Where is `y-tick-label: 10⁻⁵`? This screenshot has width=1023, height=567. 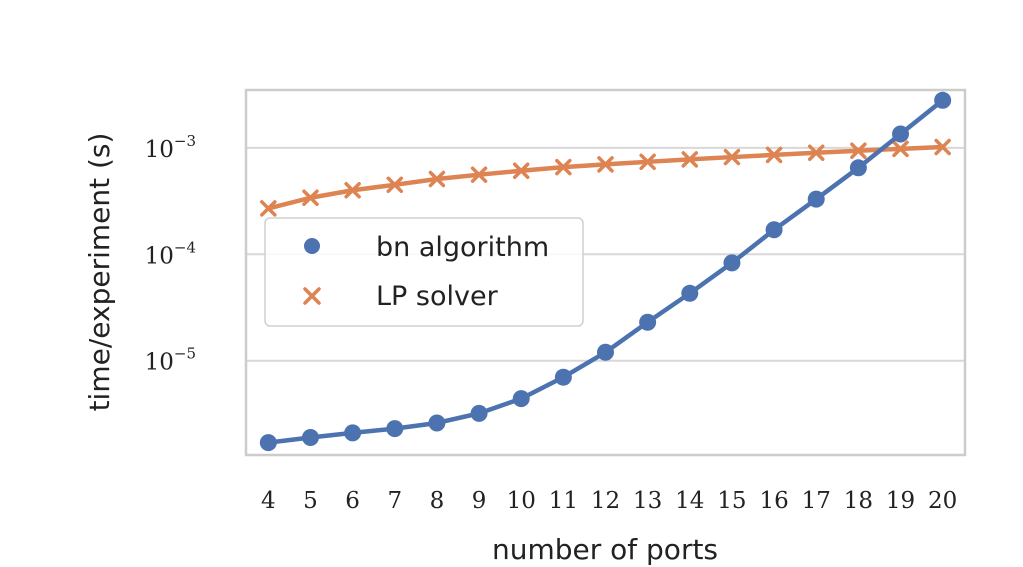 y-tick-label: 10⁻⁵ is located at coordinates (170, 360).